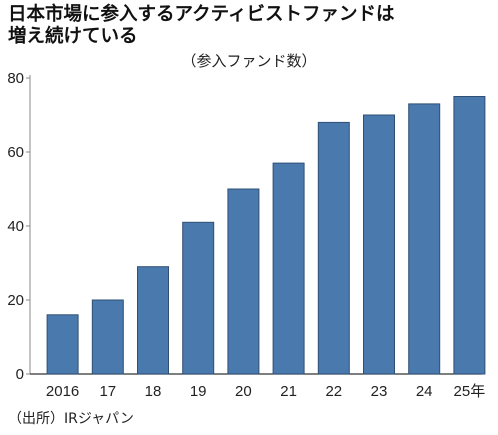 The width and height of the screenshot is (498, 435). Describe the element at coordinates (62, 344) in the screenshot. I see `bar-2016` at that location.